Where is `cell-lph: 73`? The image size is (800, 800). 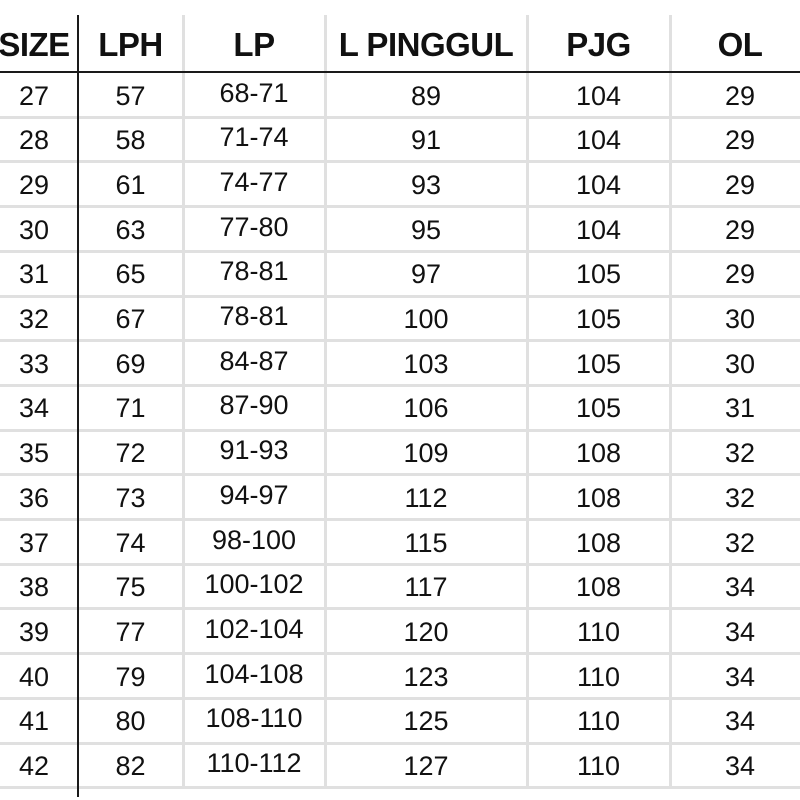 cell-lph: 73 is located at coordinates (130, 497).